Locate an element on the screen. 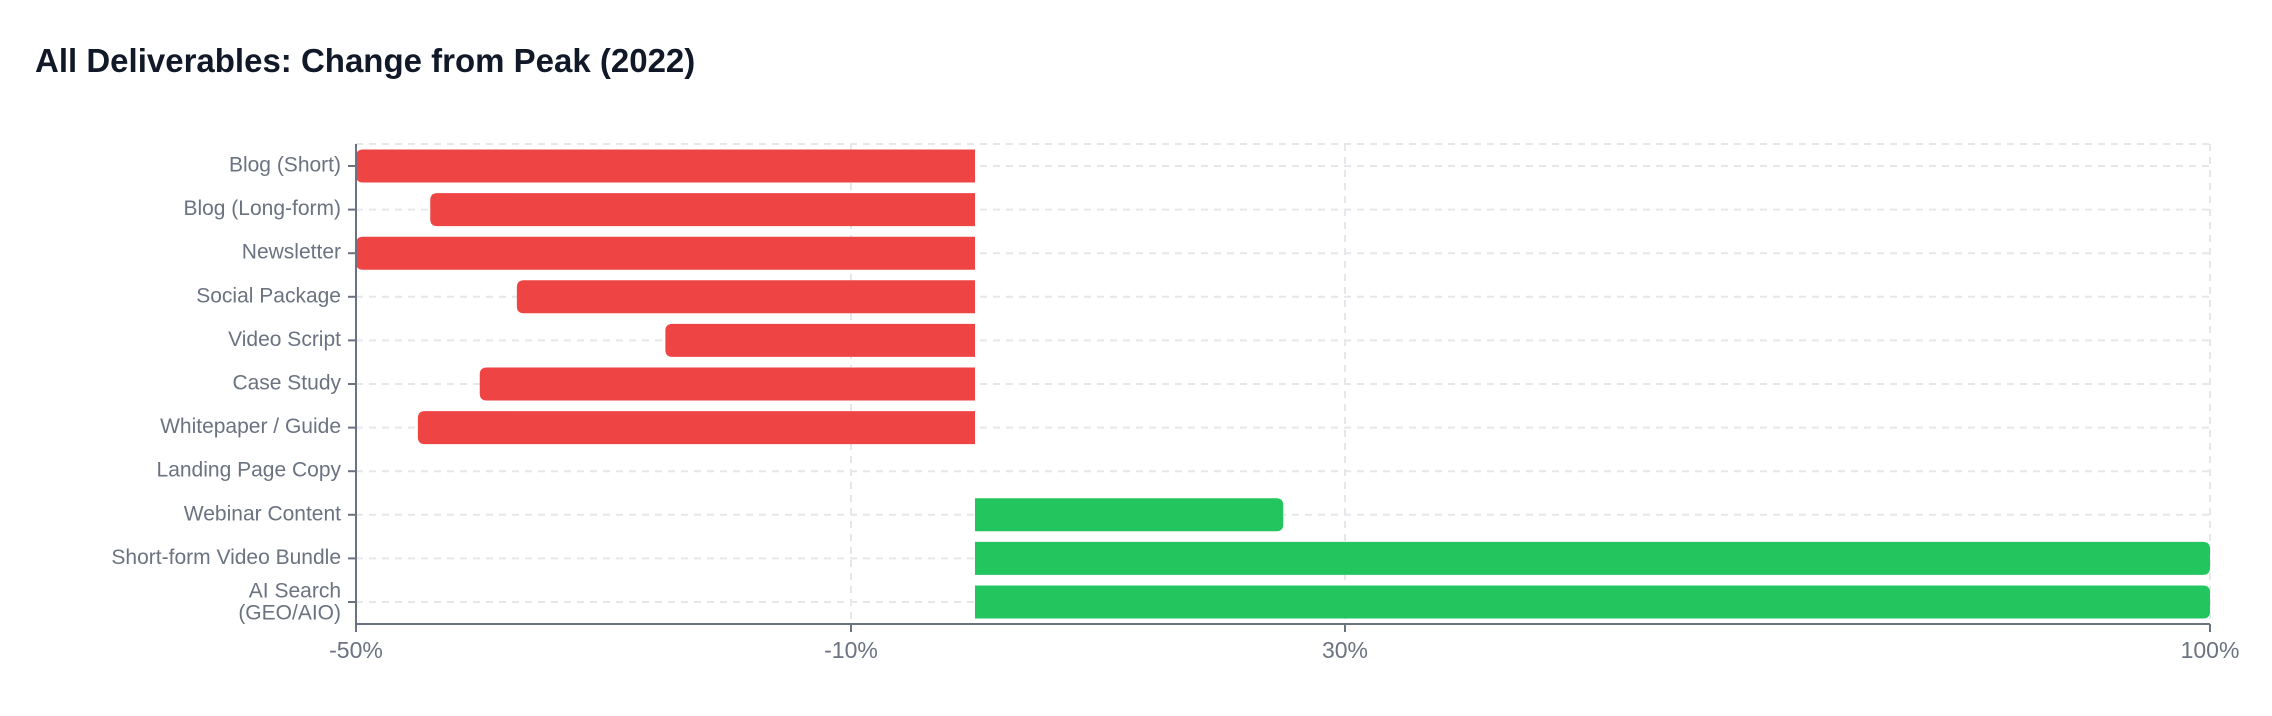 This screenshot has height=716, width=2272. x-tick-label: 30% is located at coordinates (1345, 650).